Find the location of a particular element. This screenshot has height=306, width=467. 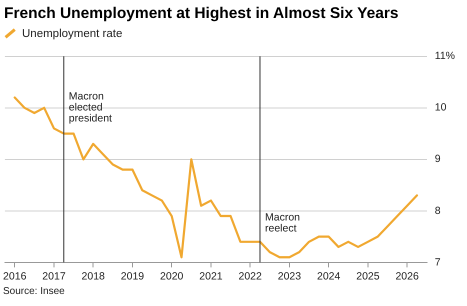

x-tick-label: 2018 is located at coordinates (94, 276).